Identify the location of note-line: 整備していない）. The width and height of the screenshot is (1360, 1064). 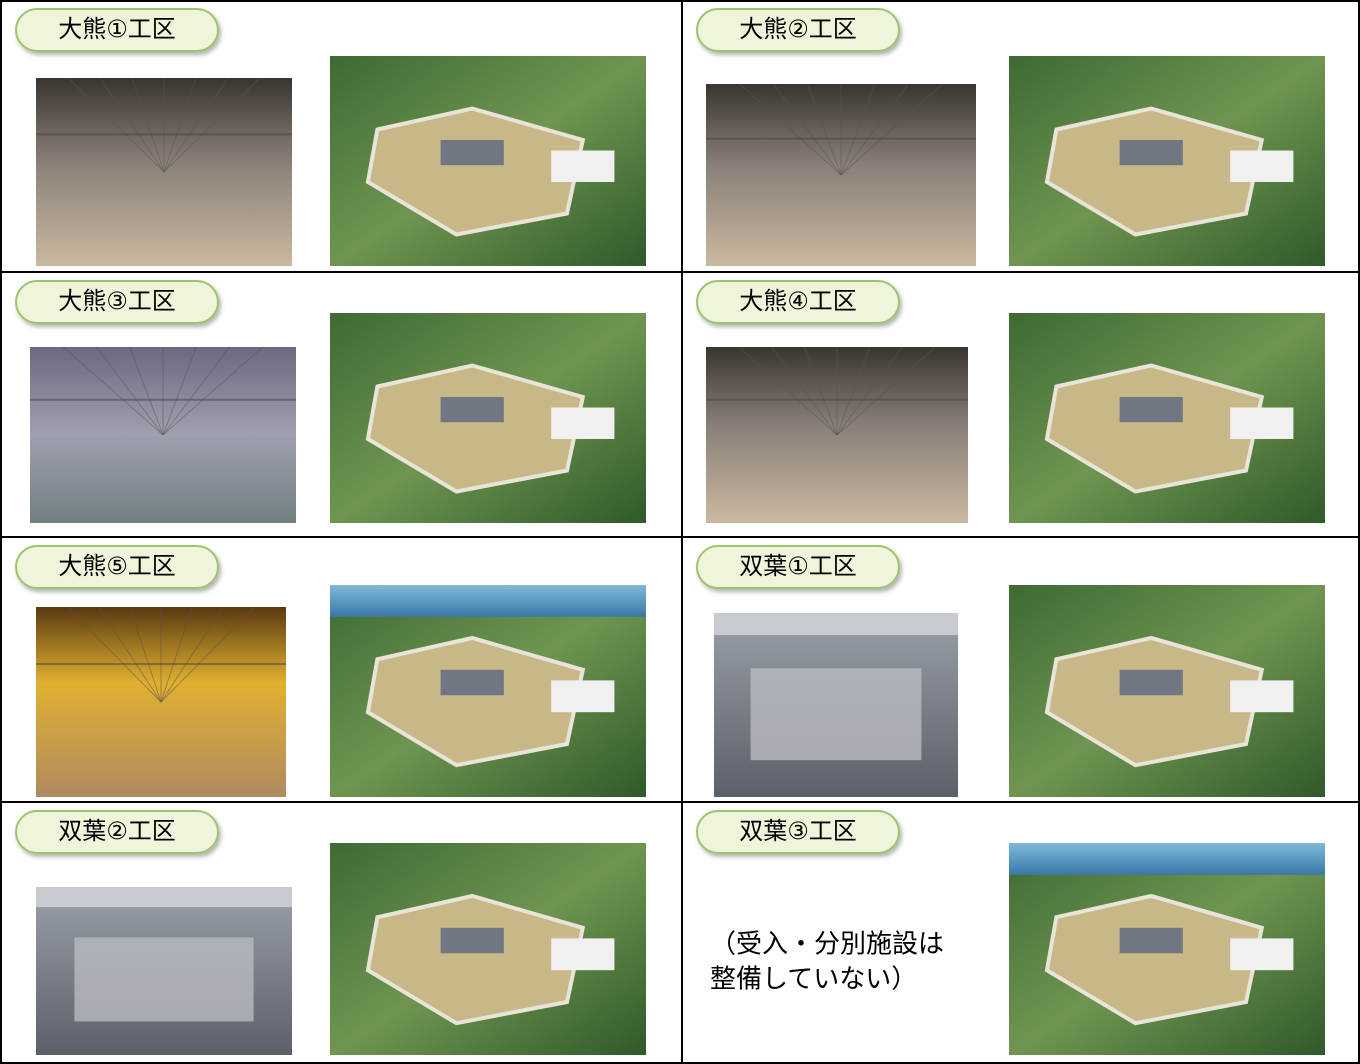
(813, 980).